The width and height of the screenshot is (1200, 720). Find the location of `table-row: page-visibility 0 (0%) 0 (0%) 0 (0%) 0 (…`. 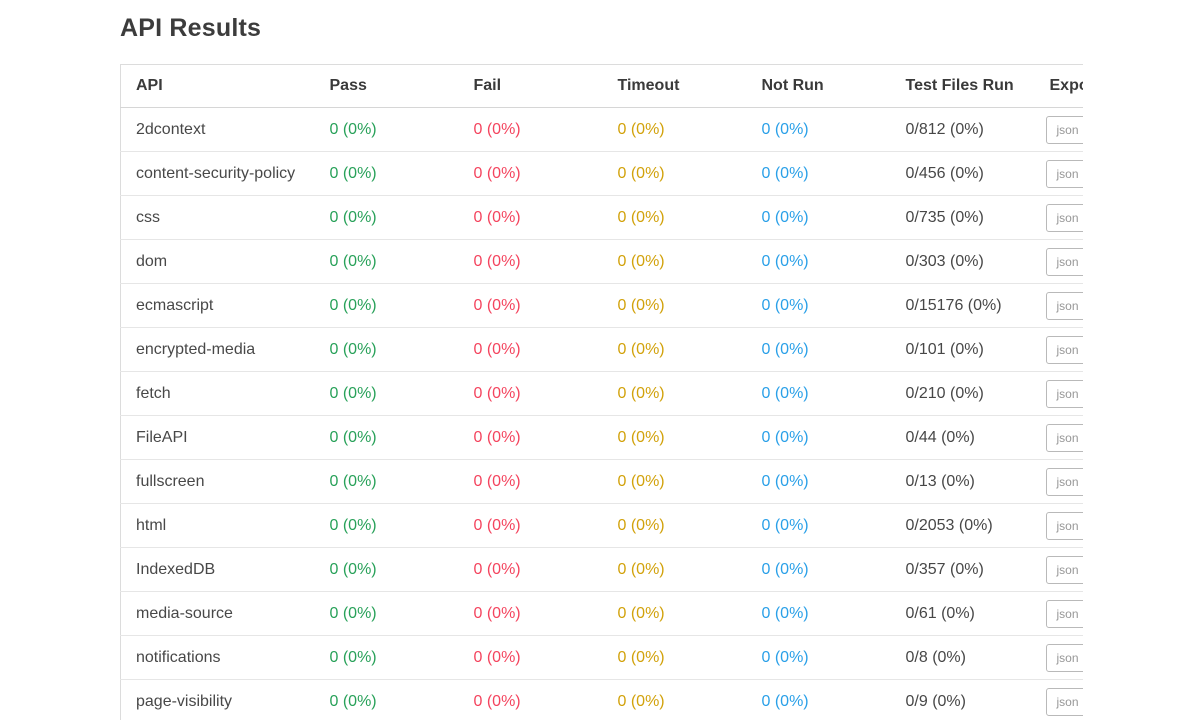

table-row: page-visibility 0 (0%) 0 (0%) 0 (0%) 0 (… is located at coordinates (601, 699).